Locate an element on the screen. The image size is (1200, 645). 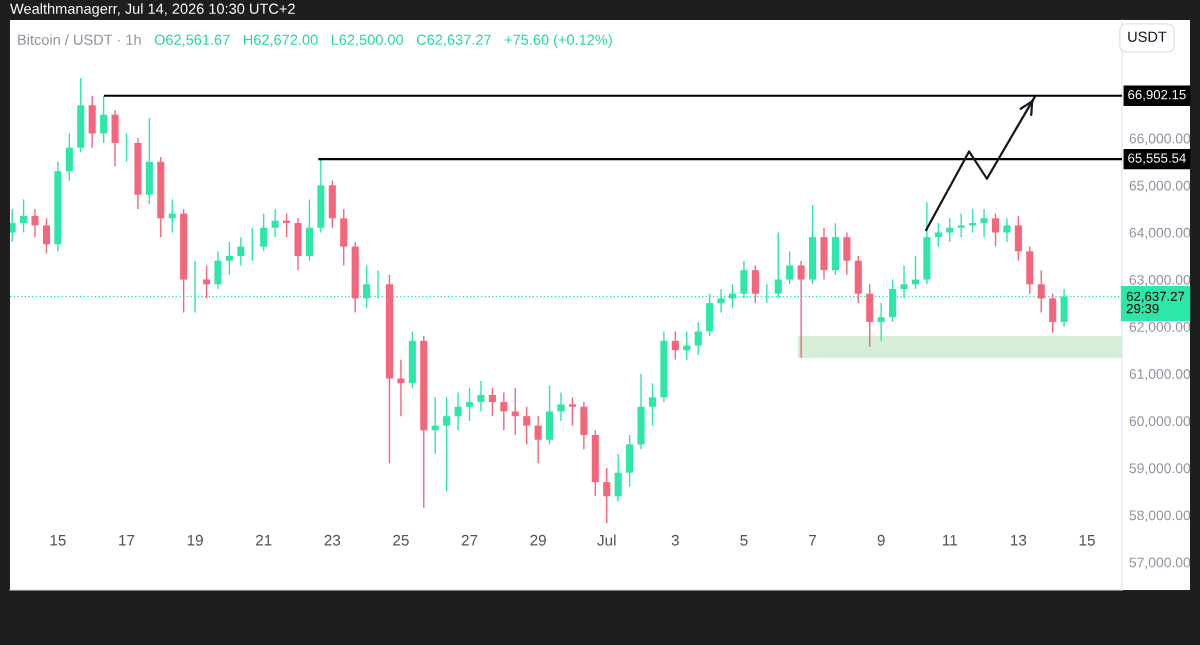
y-tick-label: 58,000.00 is located at coordinates (1160, 516).